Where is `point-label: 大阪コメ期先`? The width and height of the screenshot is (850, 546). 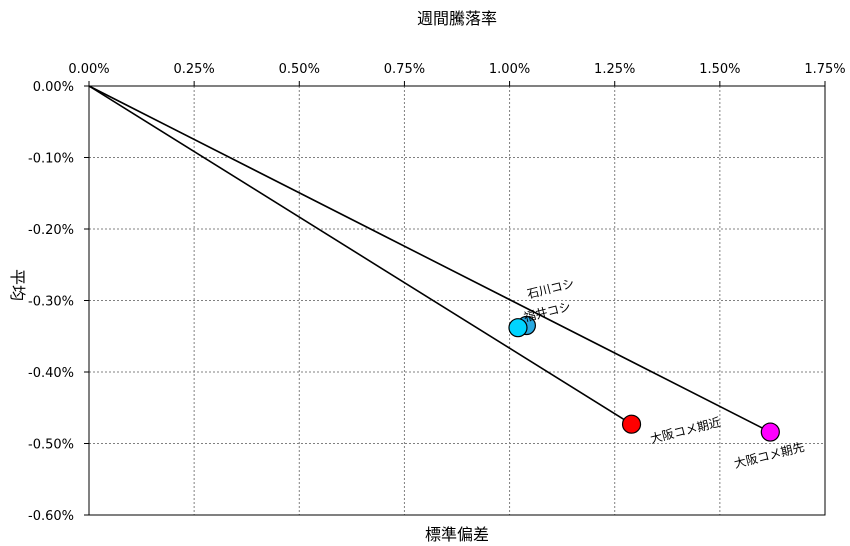 point-label: 大阪コメ期先 is located at coordinates (769, 455).